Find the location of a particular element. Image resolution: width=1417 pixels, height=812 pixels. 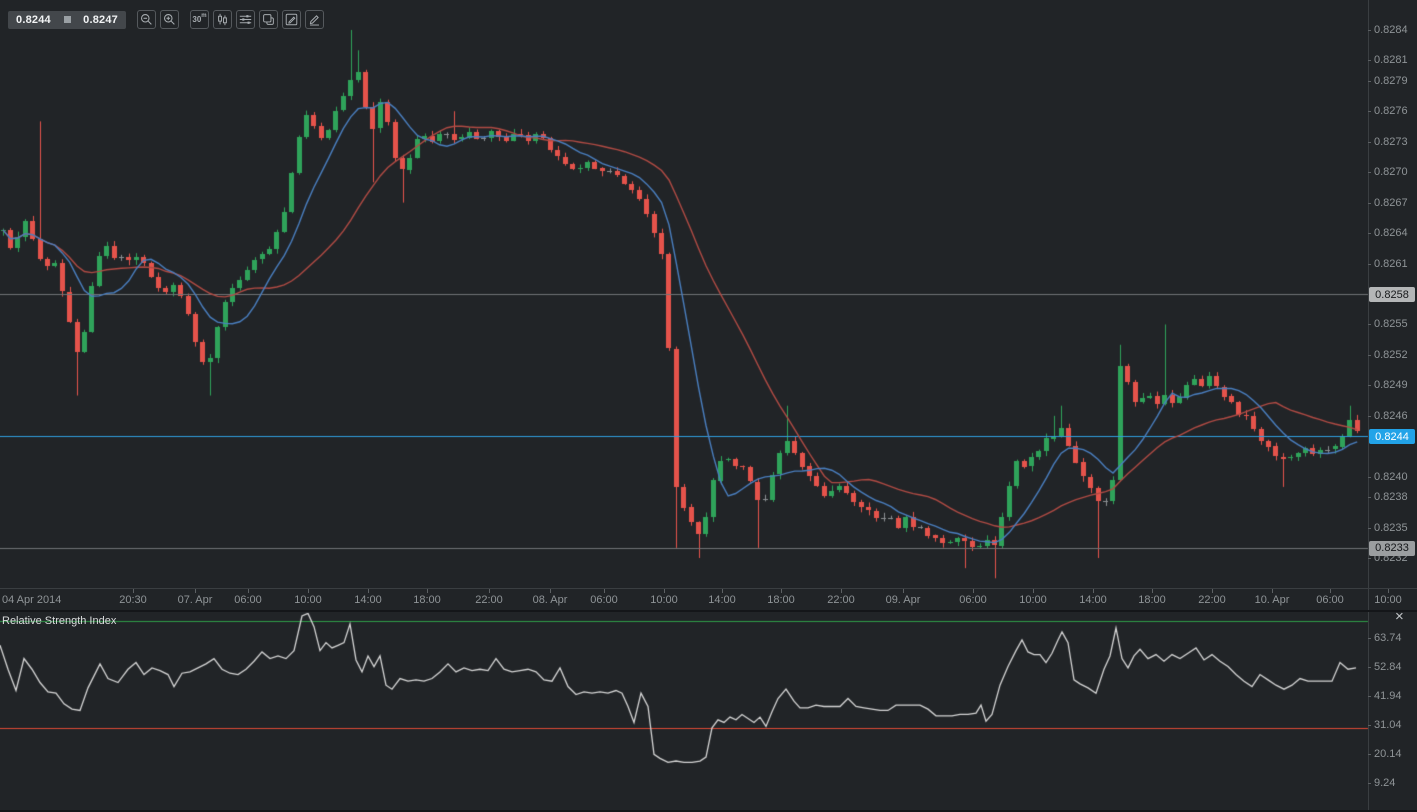

rsi-axis-label: 52.84 is located at coordinates (1388, 667).